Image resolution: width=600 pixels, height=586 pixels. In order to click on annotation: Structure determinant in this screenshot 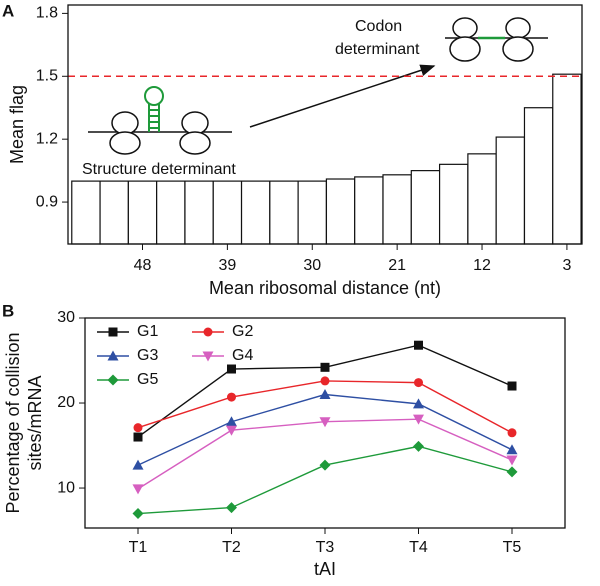, I will do `click(159, 169)`.